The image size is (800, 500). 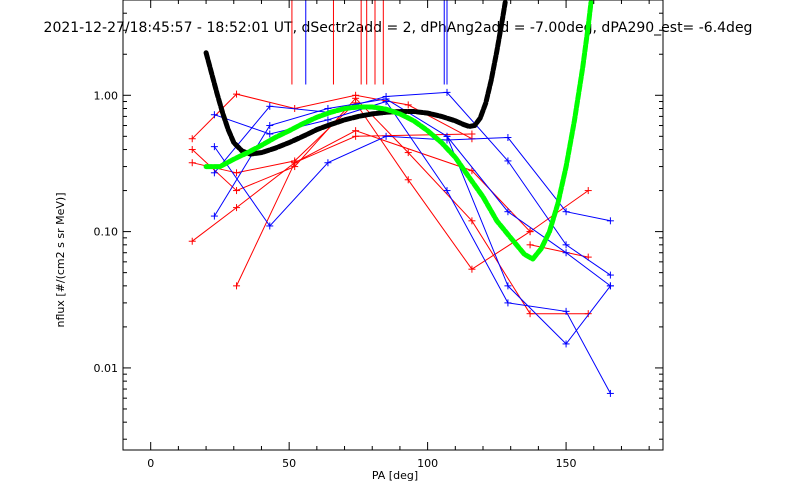 What do you see at coordinates (106, 368) in the screenshot?
I see `y-tick-label: 0.01` at bounding box center [106, 368].